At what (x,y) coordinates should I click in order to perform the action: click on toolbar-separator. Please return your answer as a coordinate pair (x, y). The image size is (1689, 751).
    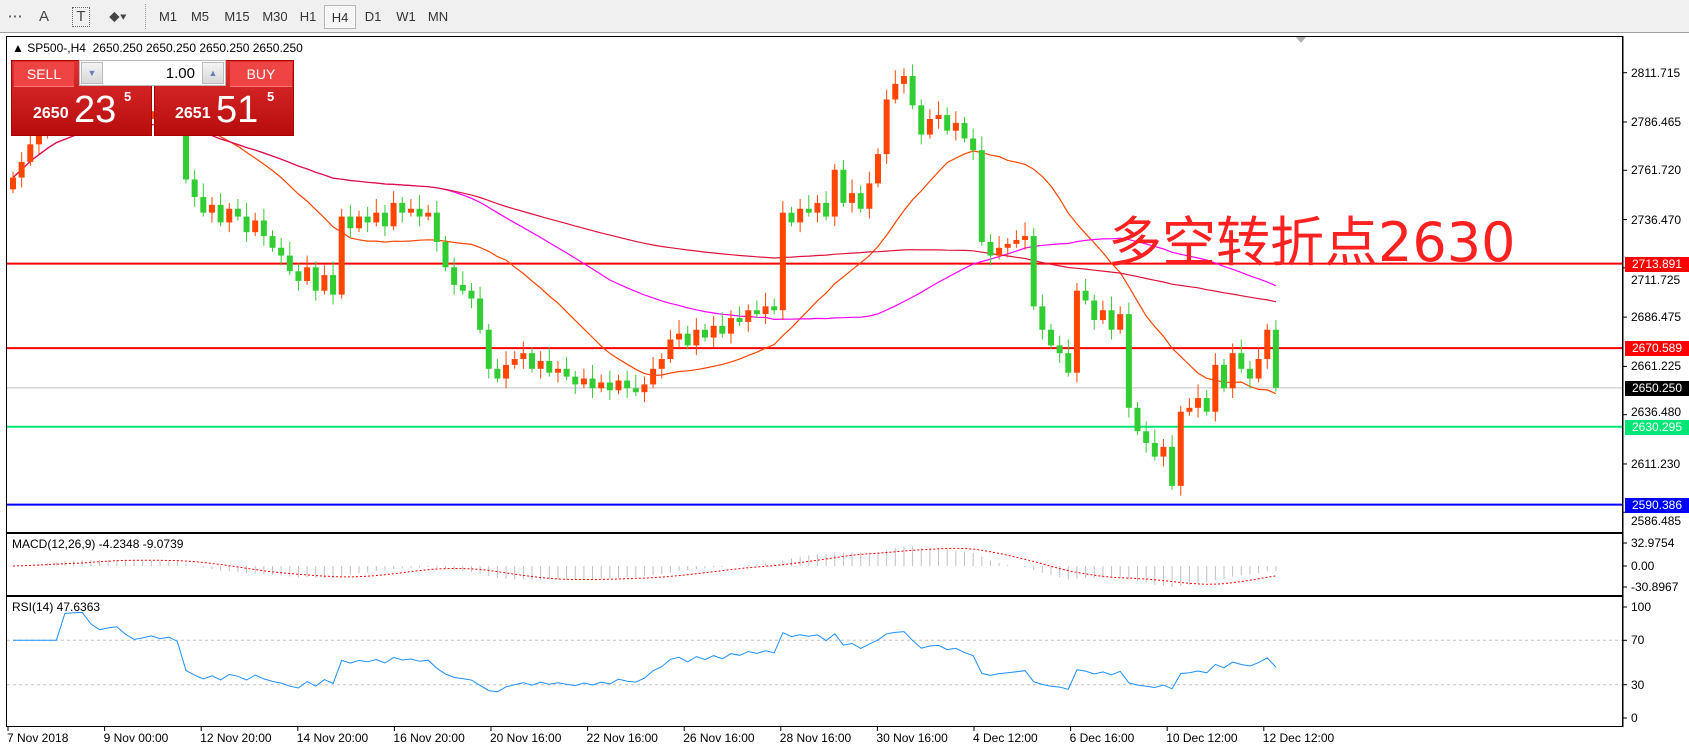
    Looking at the image, I should click on (146, 16).